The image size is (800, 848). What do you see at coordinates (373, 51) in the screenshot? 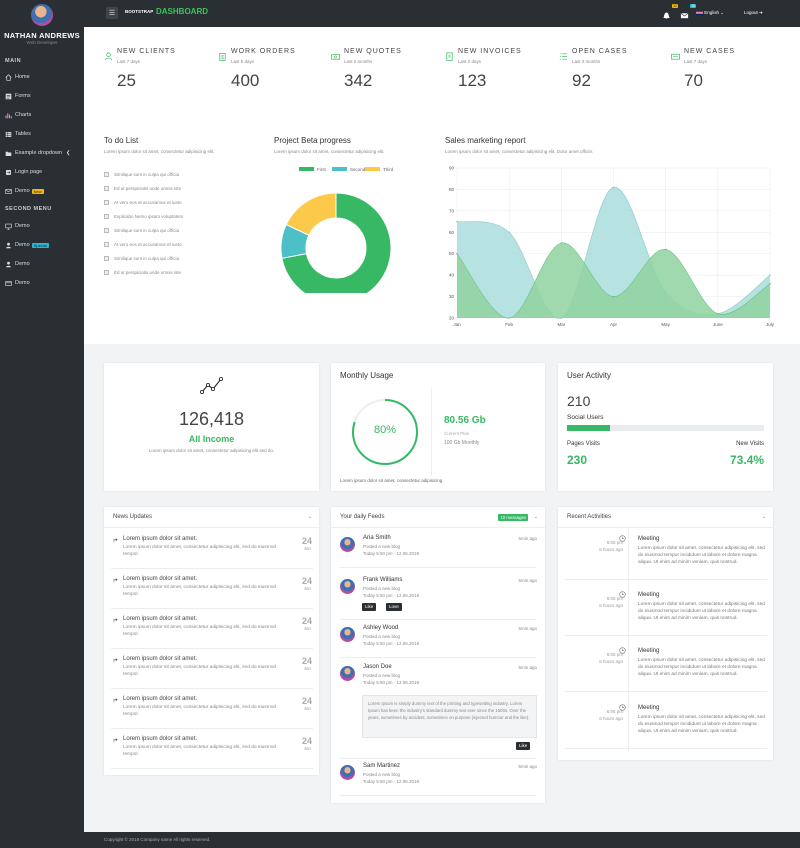
I see `stat-label: NEW QUOTES` at bounding box center [373, 51].